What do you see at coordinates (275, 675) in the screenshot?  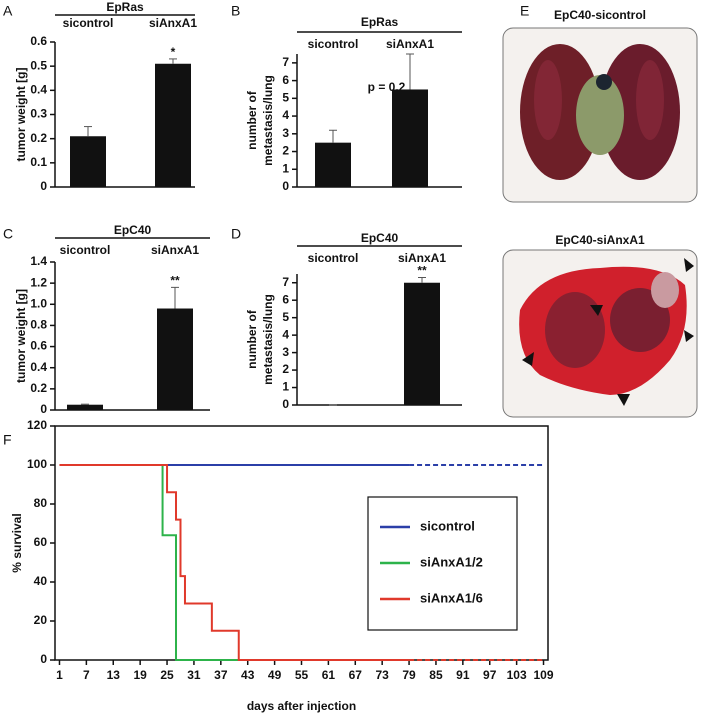 I see `x-tick-label: 49` at bounding box center [275, 675].